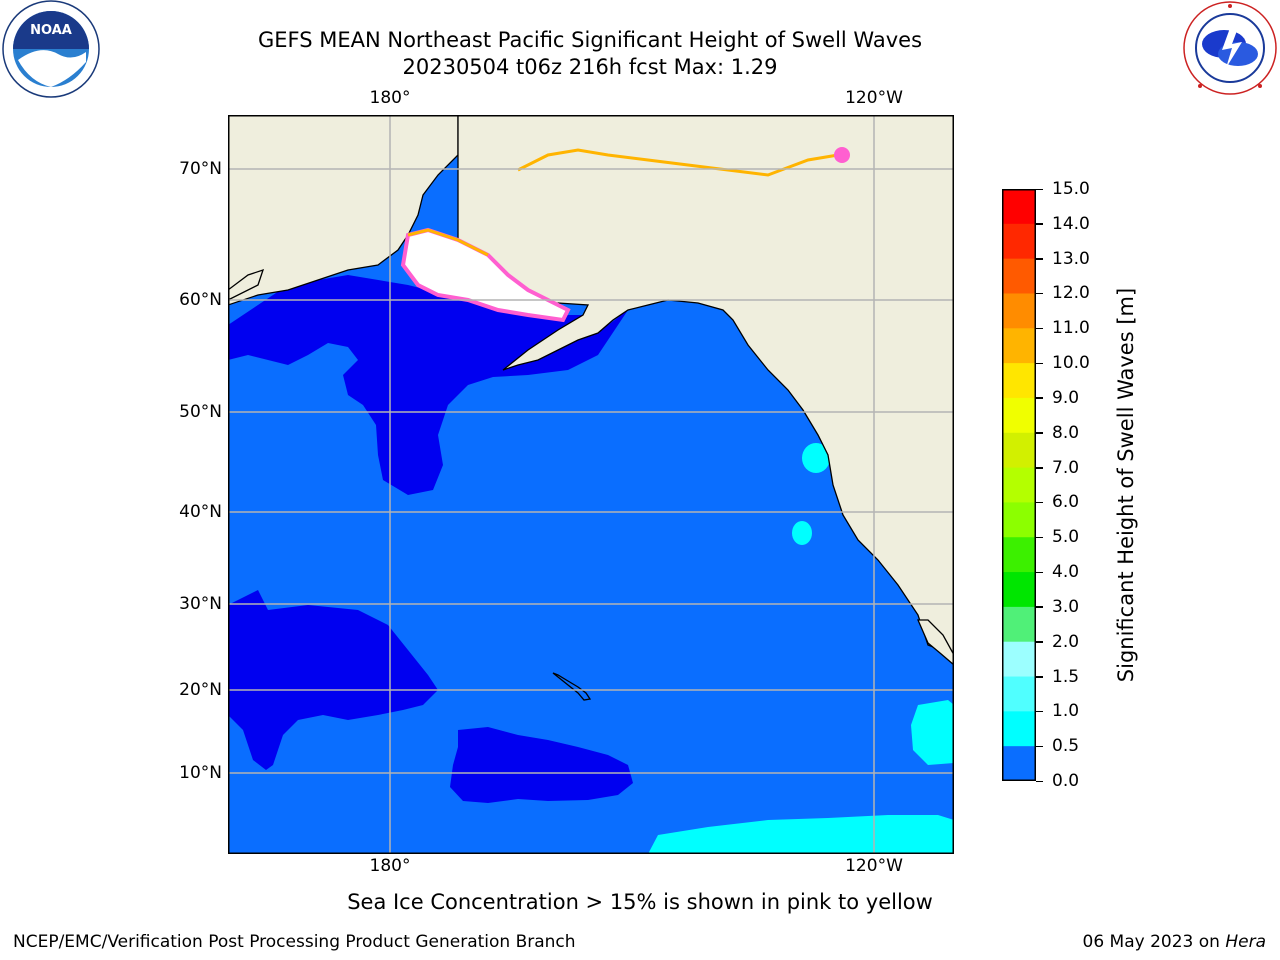 Image resolution: width=1280 pixels, height=960 pixels. I want to click on noaa-logo-text: NOAA, so click(51, 30).